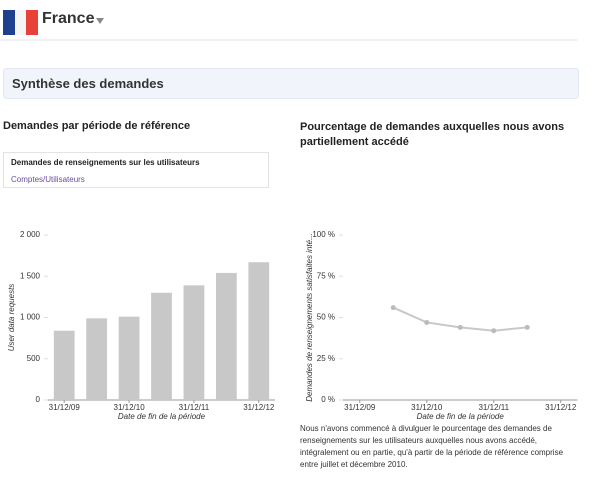  I want to click on y-tick-label: 50 %, so click(326, 317).